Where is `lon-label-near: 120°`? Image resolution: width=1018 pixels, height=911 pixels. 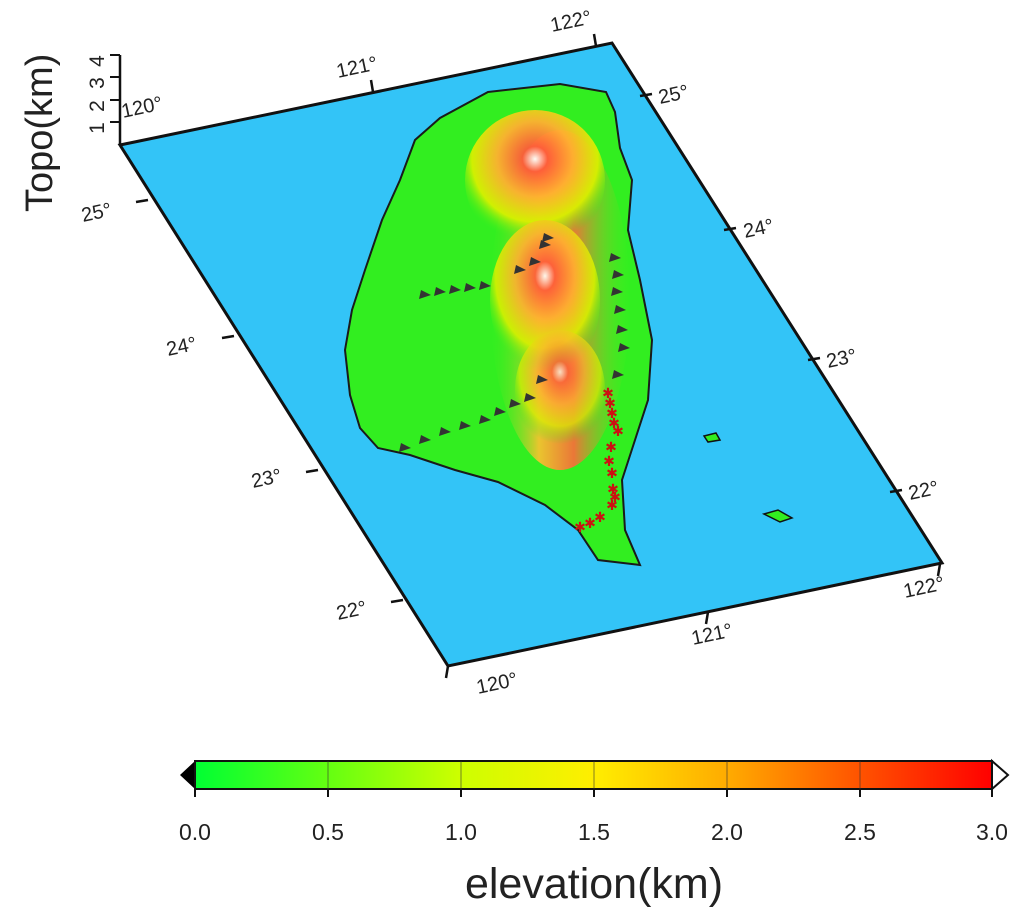
lon-label-near: 120° is located at coordinates (496, 684).